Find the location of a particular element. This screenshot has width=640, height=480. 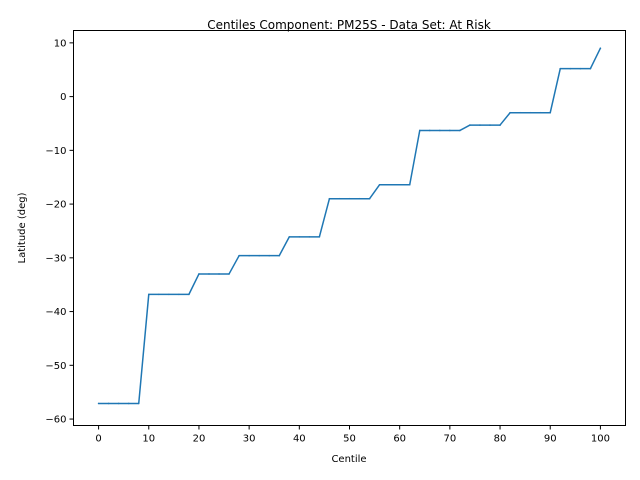

y-tick-label: −60 is located at coordinates (55, 420).